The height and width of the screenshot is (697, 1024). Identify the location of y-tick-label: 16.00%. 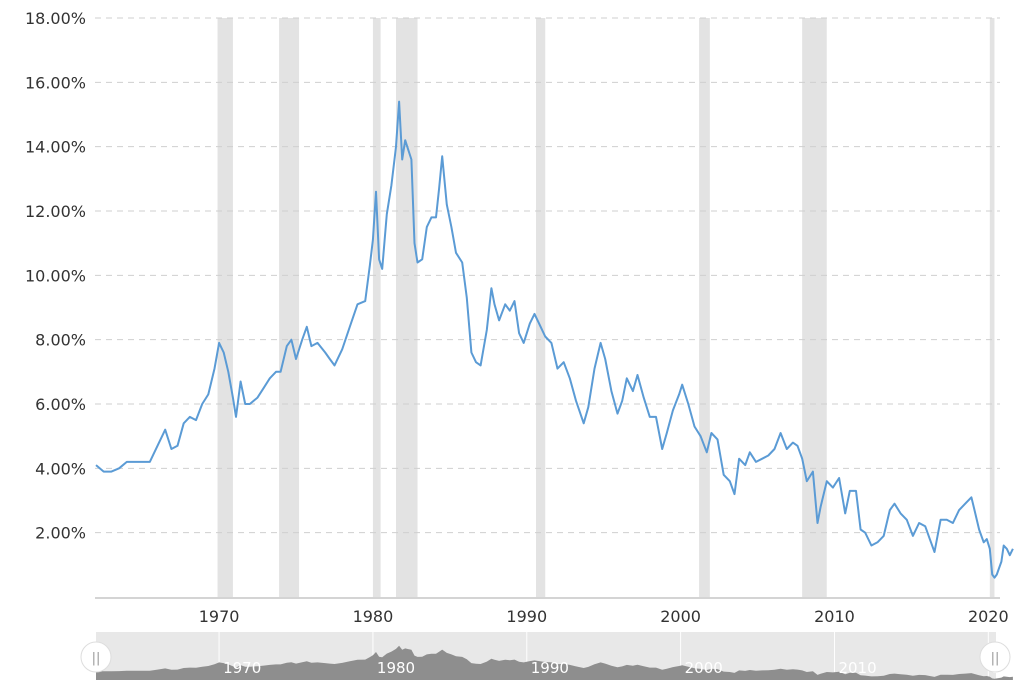
(55, 82).